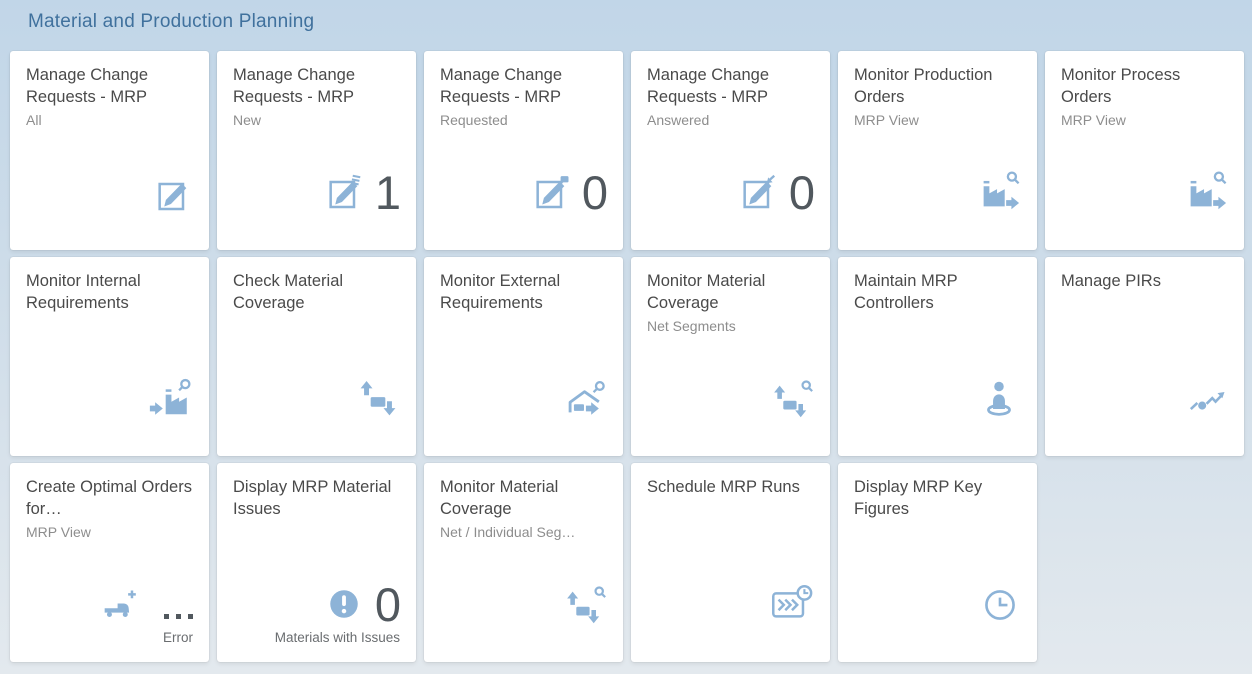 Image resolution: width=1252 pixels, height=674 pixels. What do you see at coordinates (387, 192) in the screenshot?
I see `tile-count: 1` at bounding box center [387, 192].